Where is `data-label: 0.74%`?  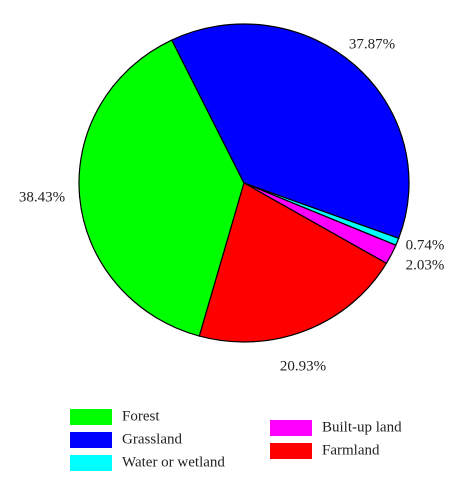
data-label: 0.74% is located at coordinates (425, 245).